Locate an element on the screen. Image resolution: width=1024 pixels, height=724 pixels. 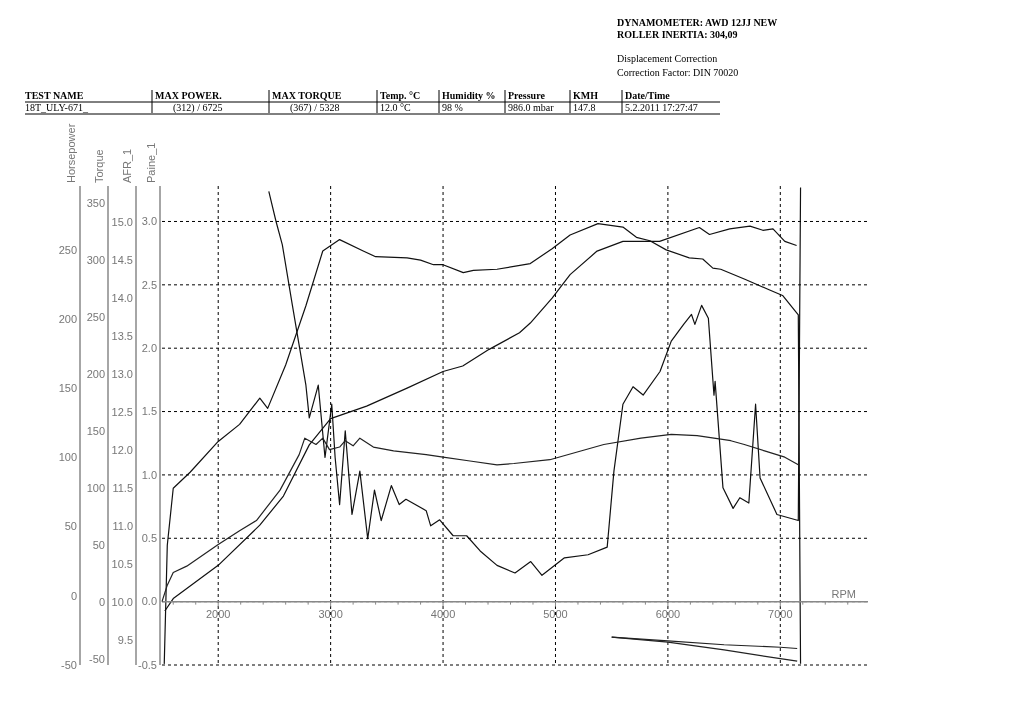
y2-tick-label: 350 is located at coordinates (95, 202).